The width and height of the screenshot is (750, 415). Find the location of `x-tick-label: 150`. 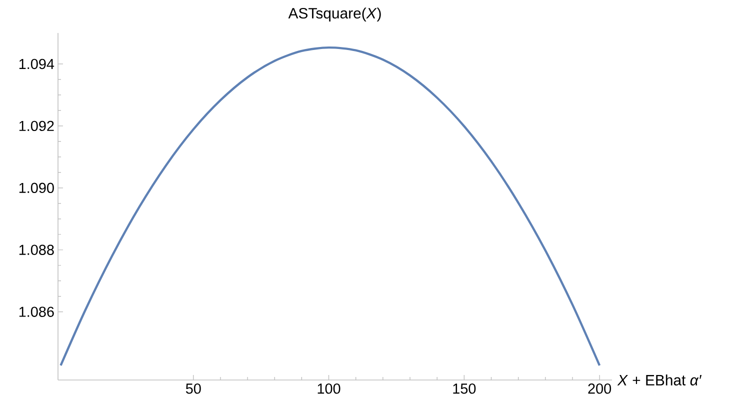

x-tick-label: 150 is located at coordinates (464, 389).